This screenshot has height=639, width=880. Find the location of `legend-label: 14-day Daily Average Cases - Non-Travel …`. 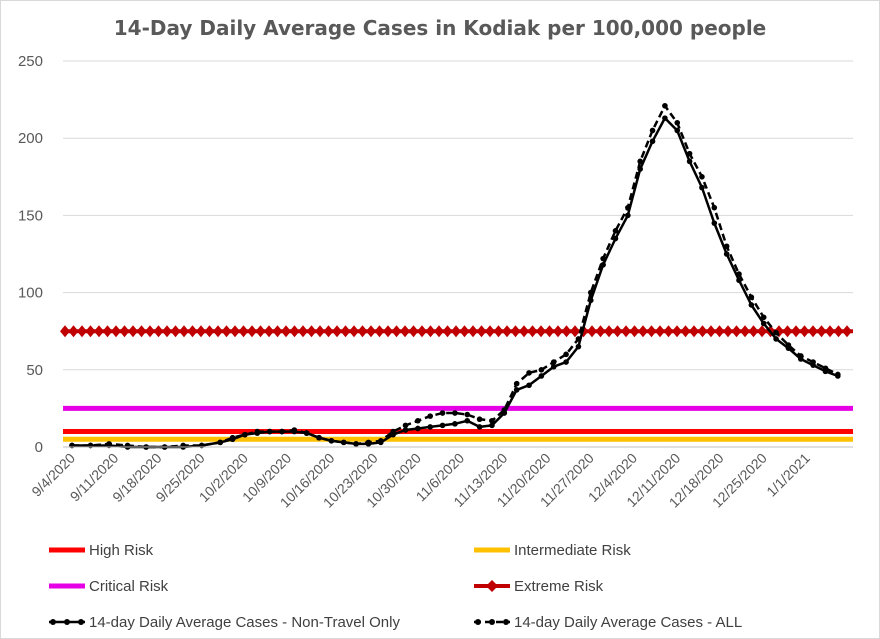

legend-label: 14-day Daily Average Cases - Non-Travel … is located at coordinates (244, 622).